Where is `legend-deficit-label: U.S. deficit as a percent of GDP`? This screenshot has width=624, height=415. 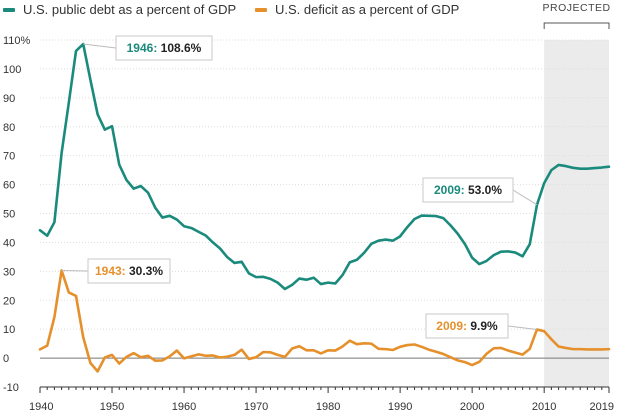
legend-deficit-label: U.S. deficit as a percent of GDP is located at coordinates (367, 9).